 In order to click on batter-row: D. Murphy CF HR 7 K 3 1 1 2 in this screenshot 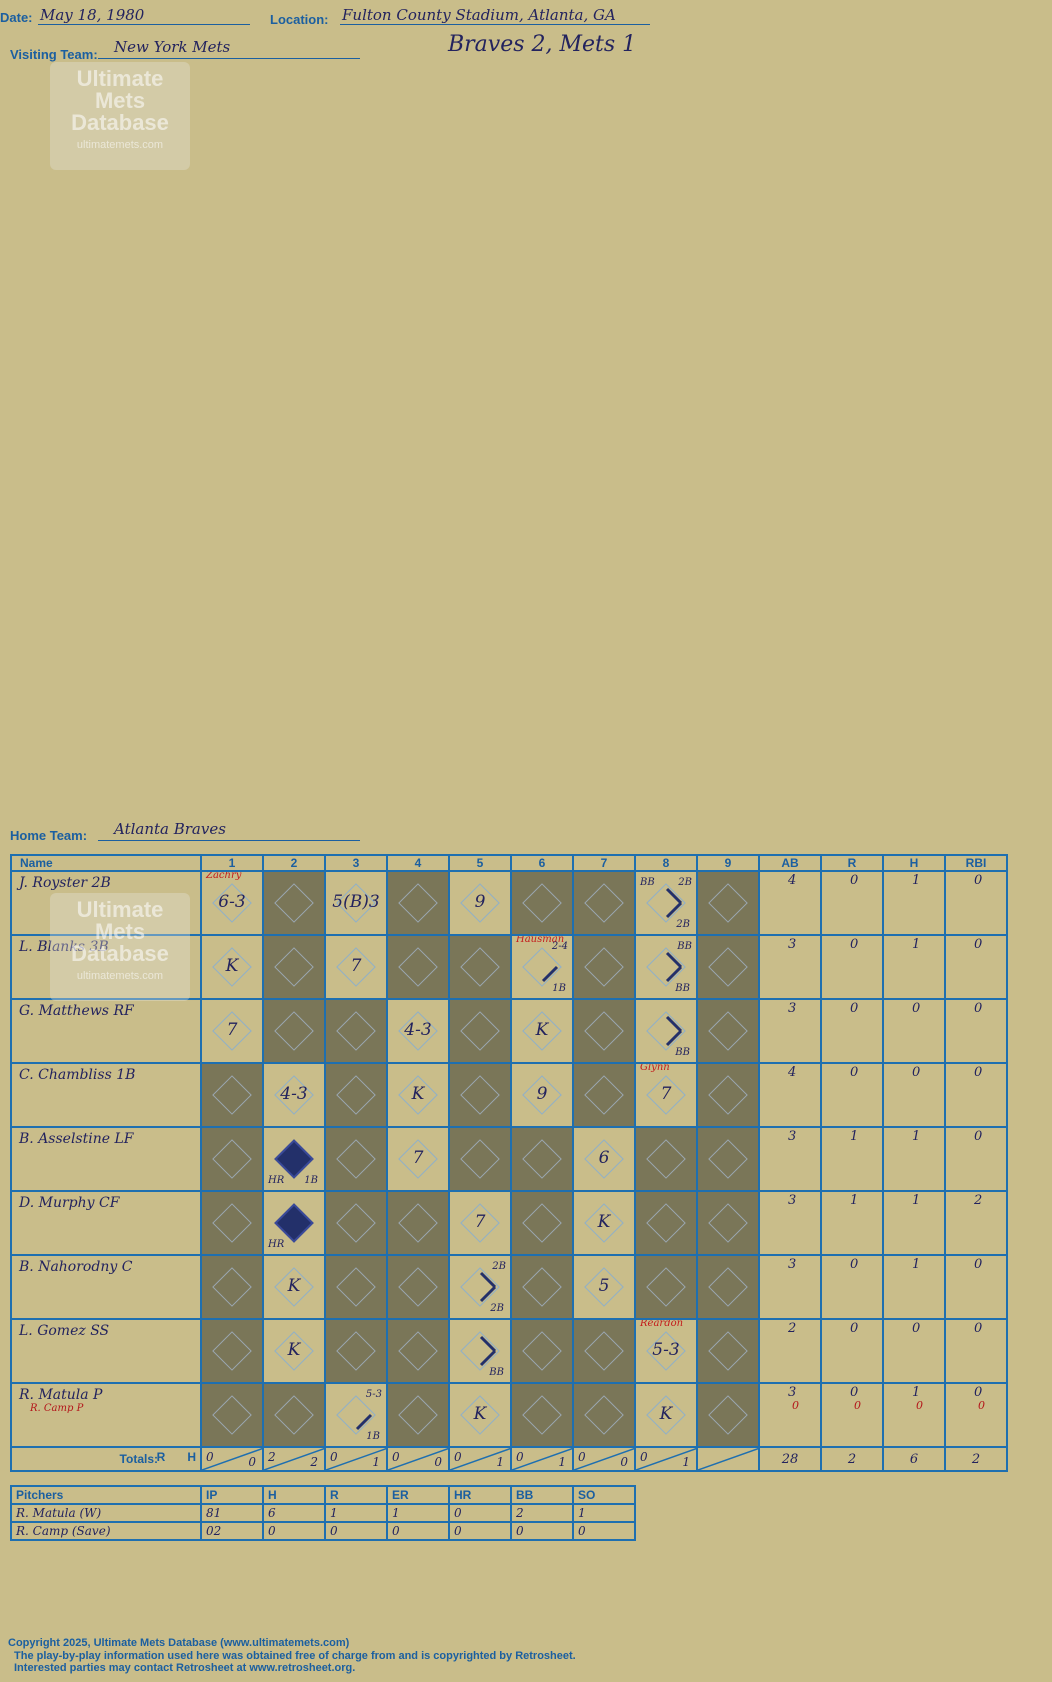, I will do `click(509, 1223)`.